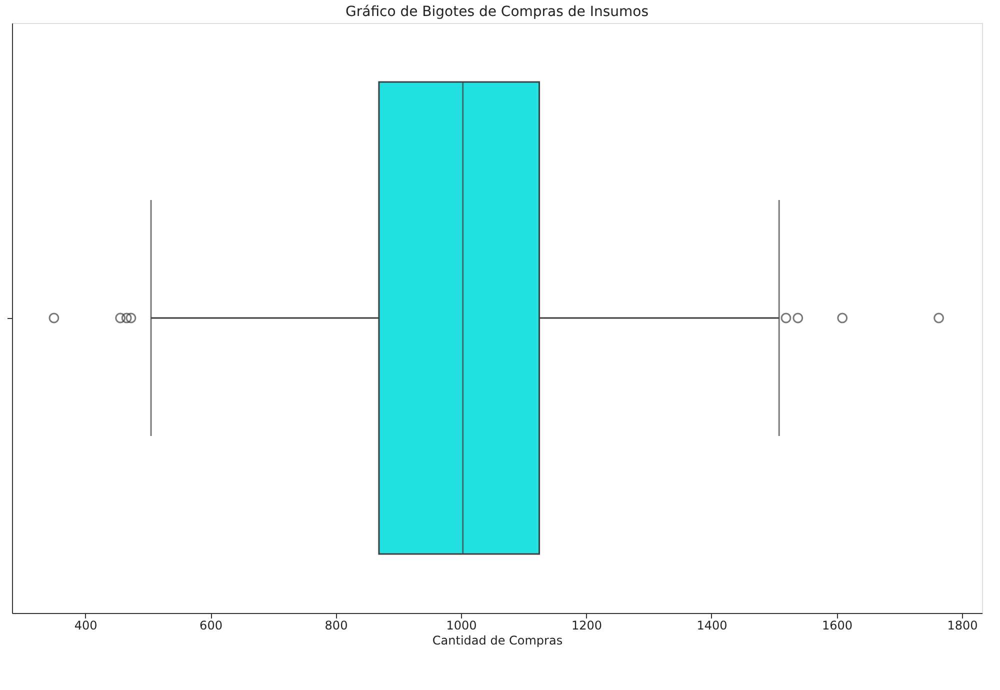  What do you see at coordinates (586, 625) in the screenshot?
I see `x-tick-label: 1200` at bounding box center [586, 625].